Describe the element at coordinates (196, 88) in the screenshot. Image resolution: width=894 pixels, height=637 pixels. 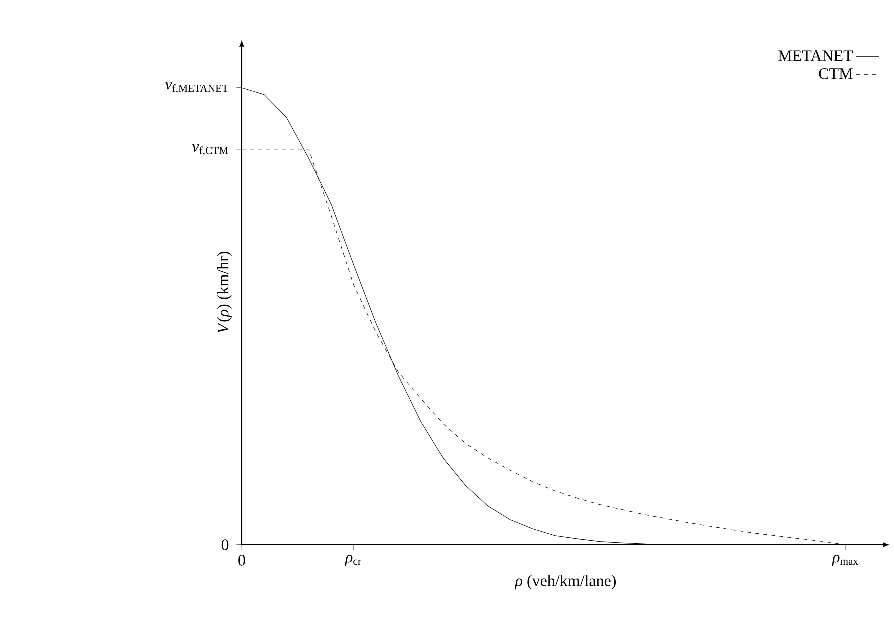
I see `text: v$_{f,METANET}$` at that location.